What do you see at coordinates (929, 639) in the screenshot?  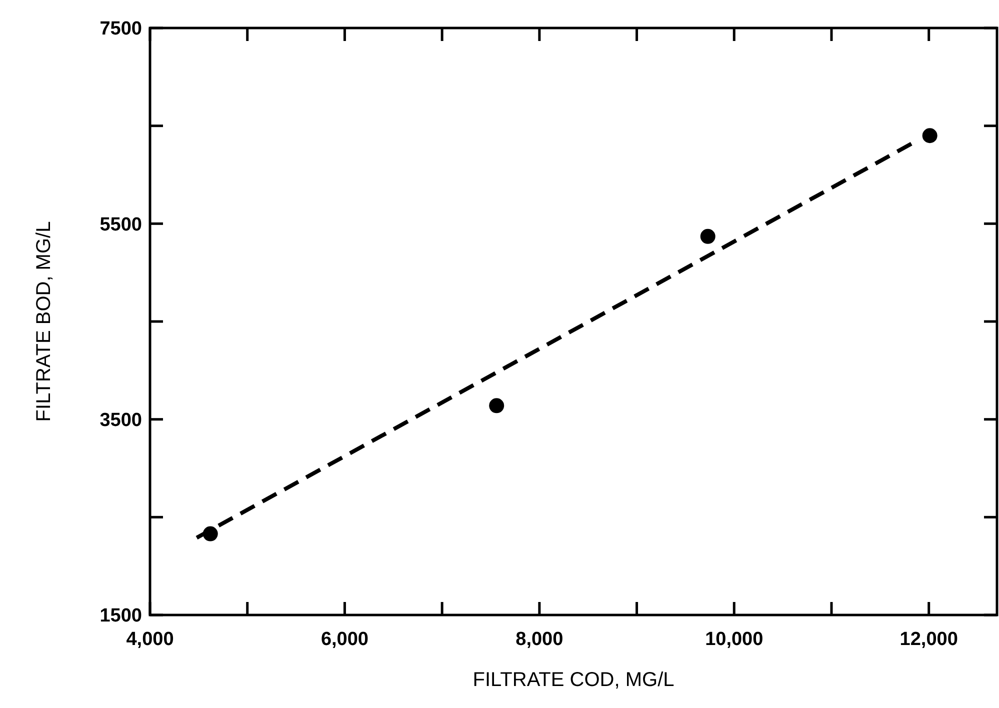 I see `x-tick-label: 12,000` at bounding box center [929, 639].